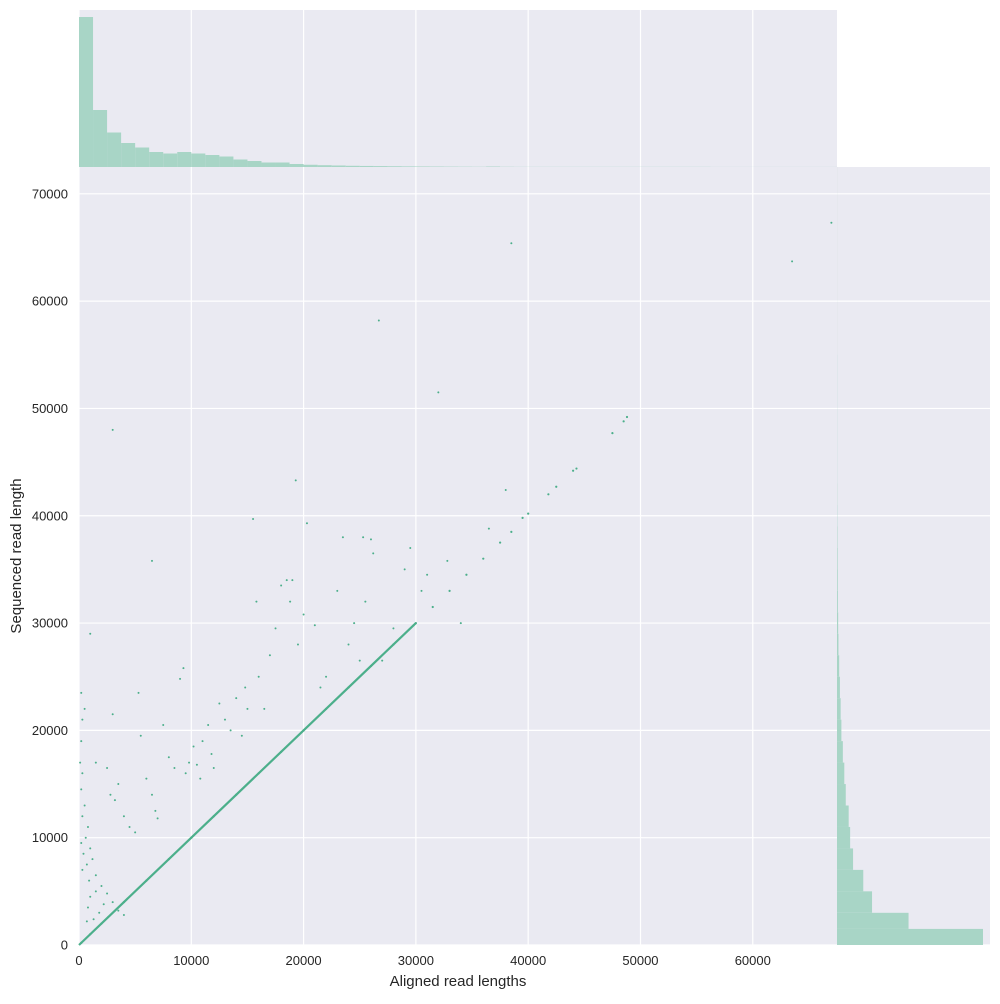 Image resolution: width=1000 pixels, height=1004 pixels. I want to click on x-tick-label: 20000, so click(304, 960).